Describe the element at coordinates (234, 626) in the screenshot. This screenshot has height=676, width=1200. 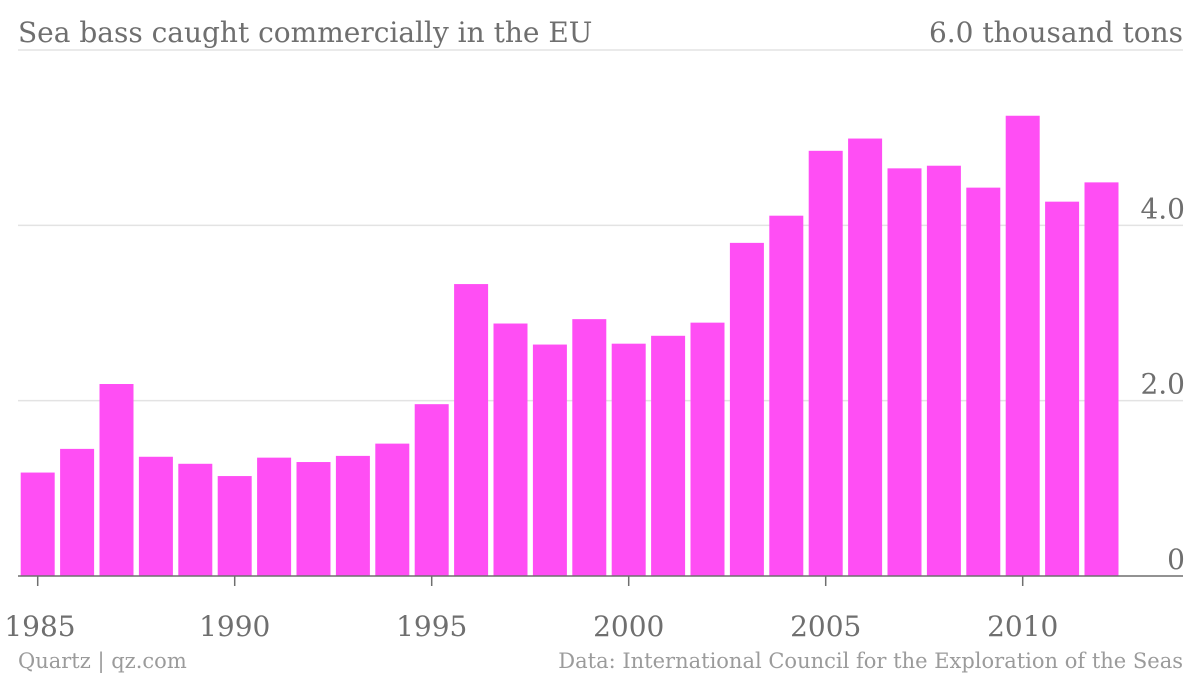
I see `x-tick-label: 1990` at that location.